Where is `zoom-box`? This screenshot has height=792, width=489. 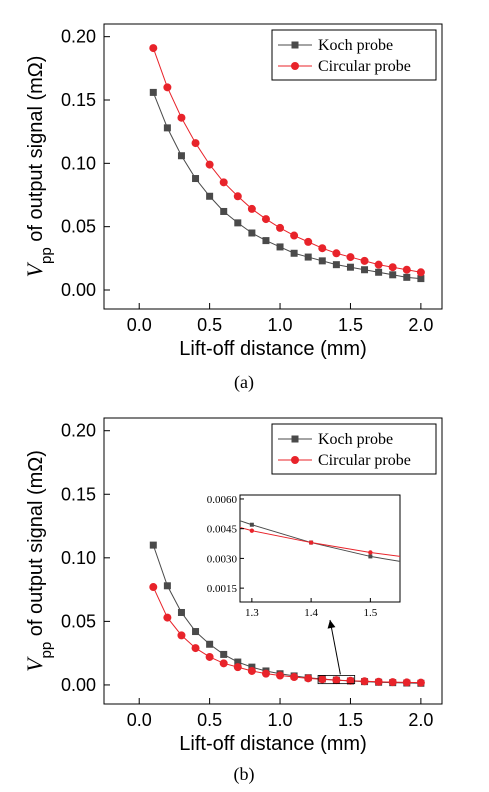 zoom-box is located at coordinates (336, 680).